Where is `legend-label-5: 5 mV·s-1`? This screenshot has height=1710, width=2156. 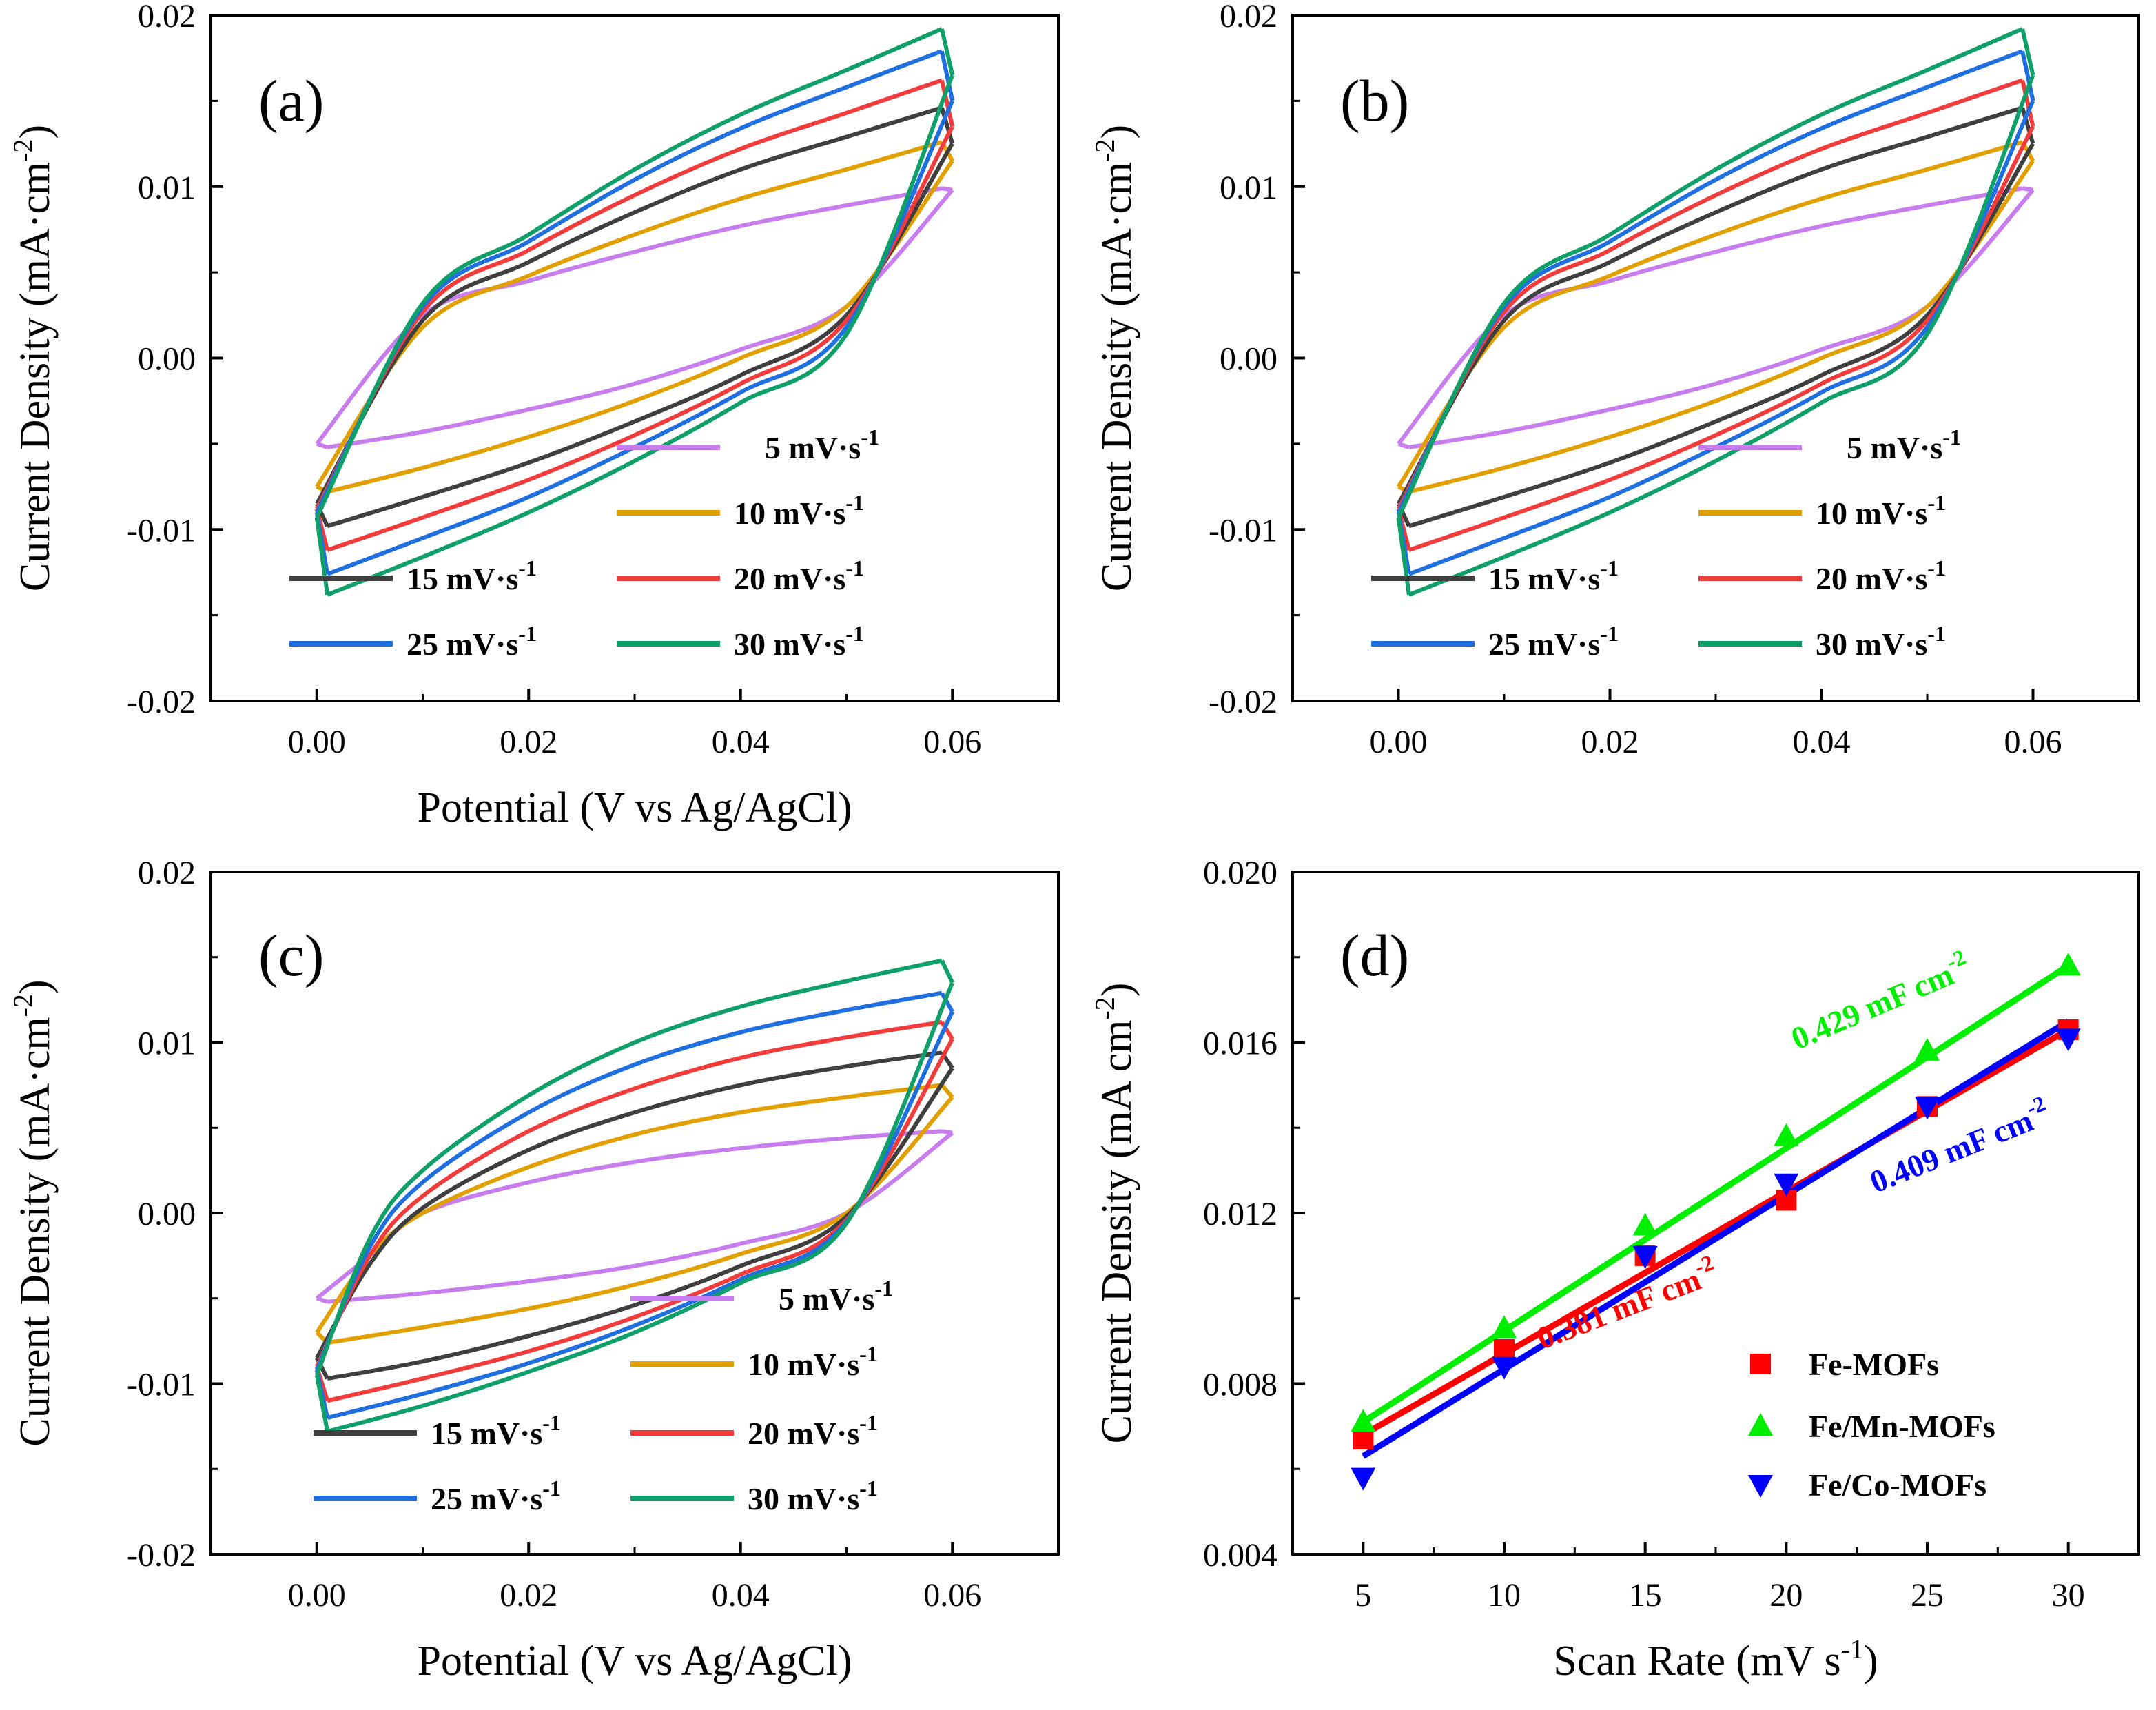
legend-label-5: 5 mV·s-1 is located at coordinates (836, 1296).